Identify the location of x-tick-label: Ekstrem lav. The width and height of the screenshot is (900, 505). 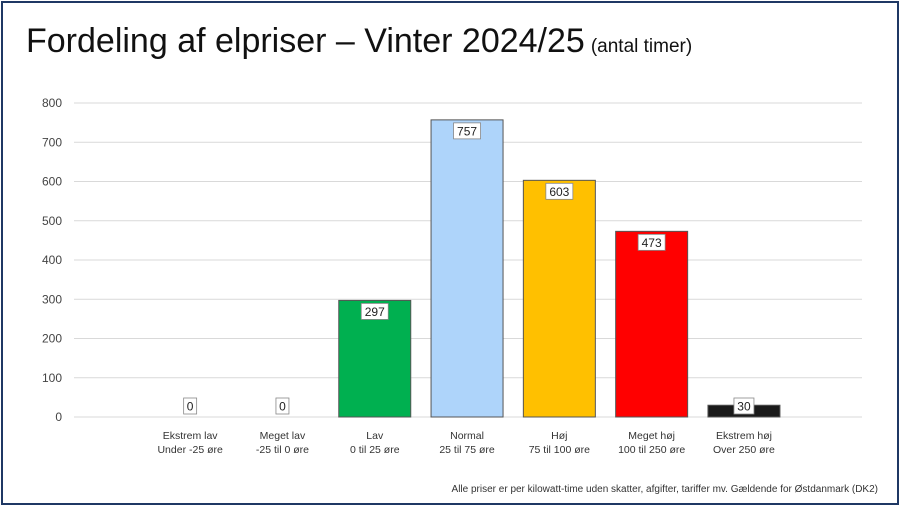
(191, 436).